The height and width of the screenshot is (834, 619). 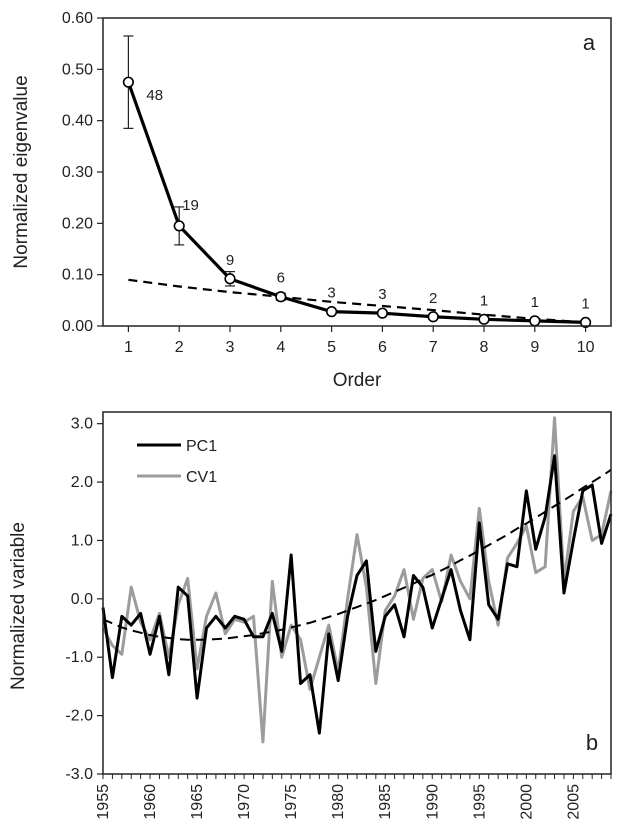 What do you see at coordinates (77, 326) in the screenshot?
I see `y-tick-label: 0.00` at bounding box center [77, 326].